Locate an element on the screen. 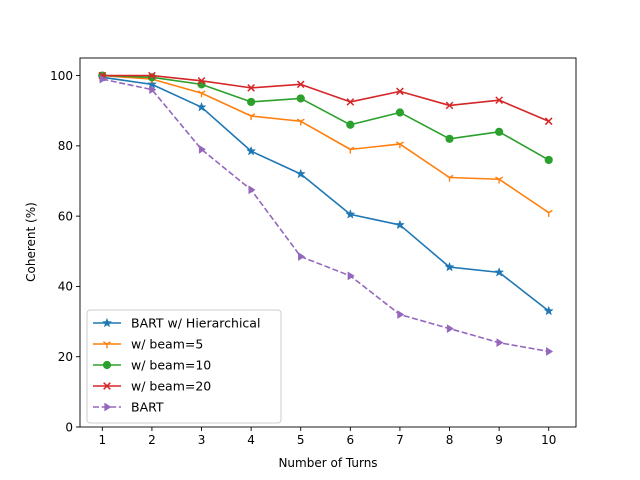 The height and width of the screenshot is (480, 640). legend-label-3: w/ beam=20 is located at coordinates (171, 386).